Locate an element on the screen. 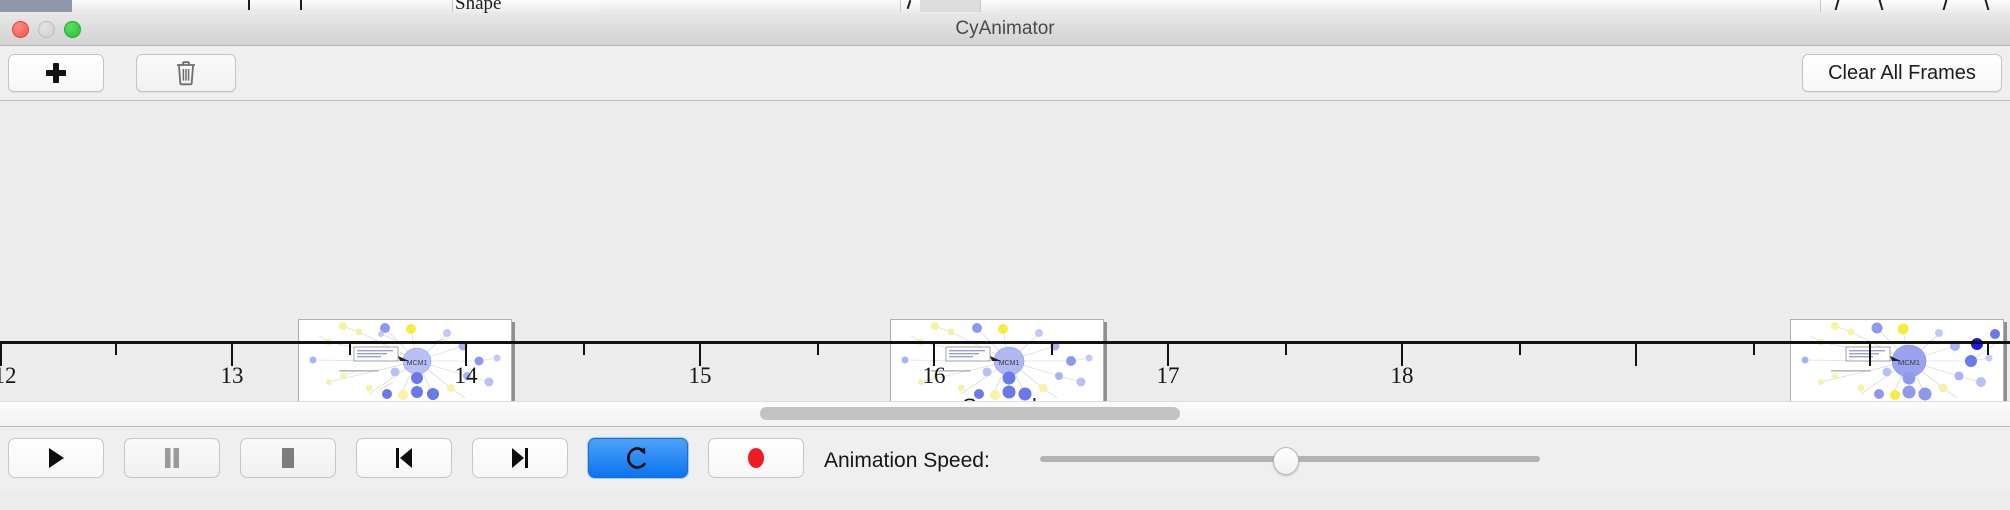 The width and height of the screenshot is (2010, 510). ruler-label: 13 is located at coordinates (232, 375).